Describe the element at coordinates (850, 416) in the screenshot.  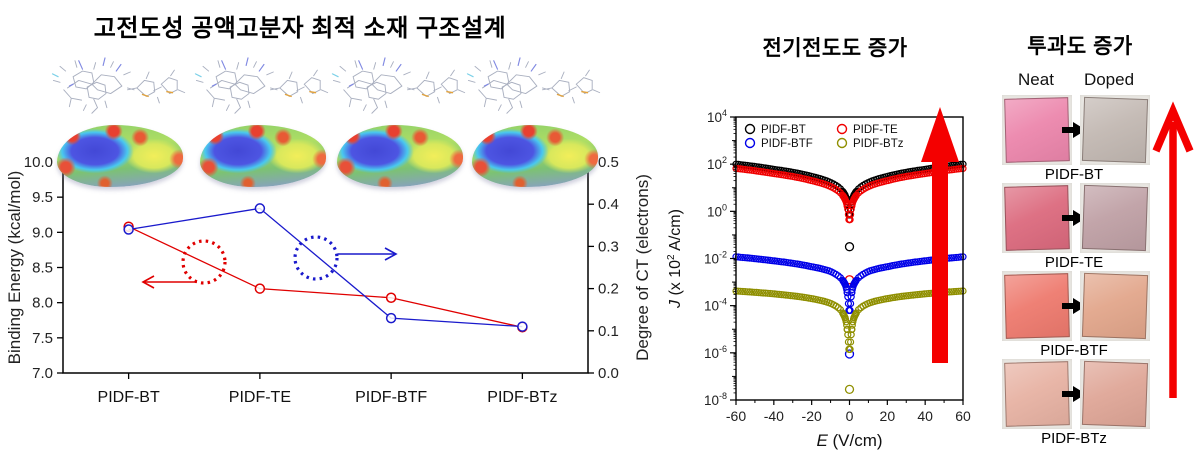
I see `svg-text: 0` at that location.